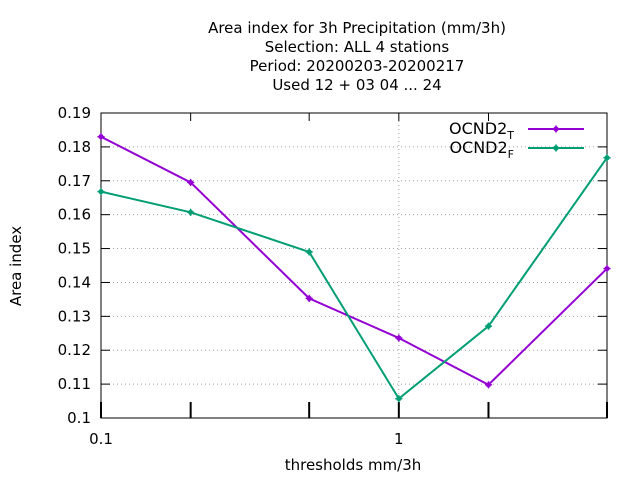 This screenshot has height=480, width=640. I want to click on legend-label: OCND2T, so click(481, 130).